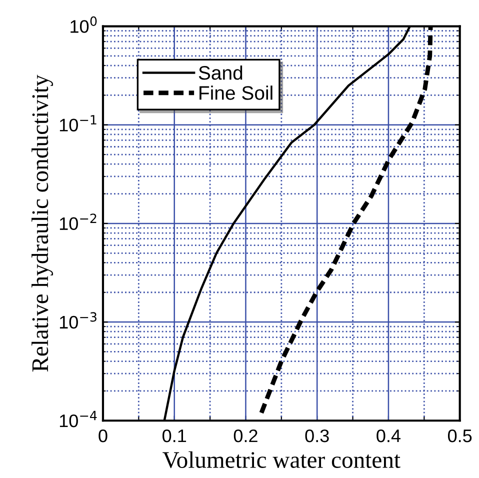 Image resolution: width=479 pixels, height=478 pixels. Describe the element at coordinates (43, 223) in the screenshot. I see `y-axis-title: Relative hydraulic conductivity` at that location.